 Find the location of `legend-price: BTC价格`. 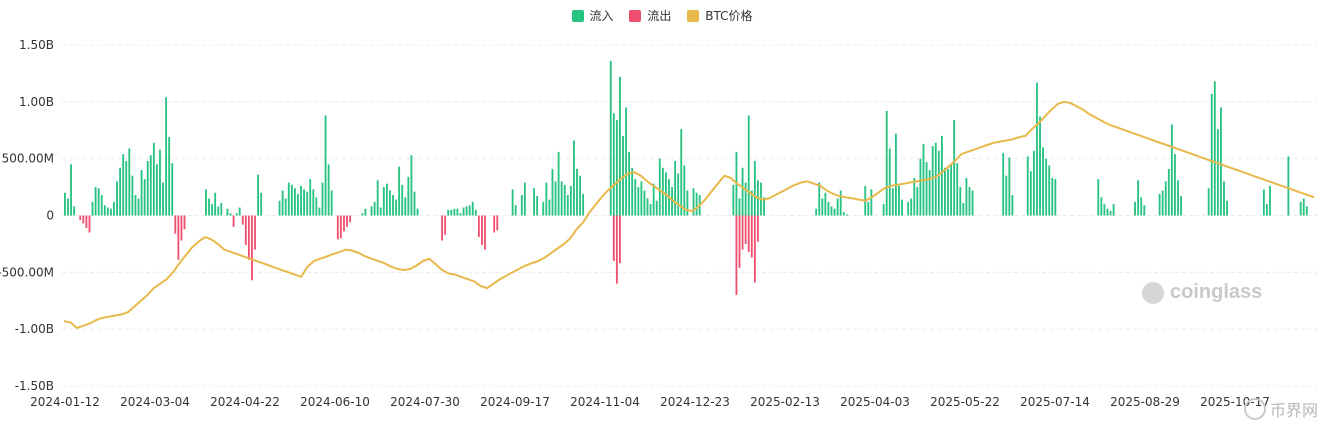

legend-price: BTC价格 is located at coordinates (719, 15).